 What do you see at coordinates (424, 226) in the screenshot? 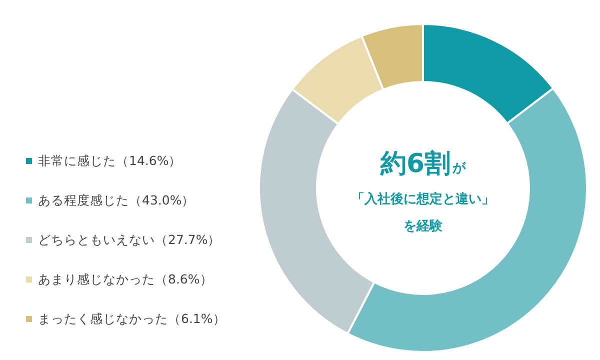
I see `text: を経験` at bounding box center [424, 226].